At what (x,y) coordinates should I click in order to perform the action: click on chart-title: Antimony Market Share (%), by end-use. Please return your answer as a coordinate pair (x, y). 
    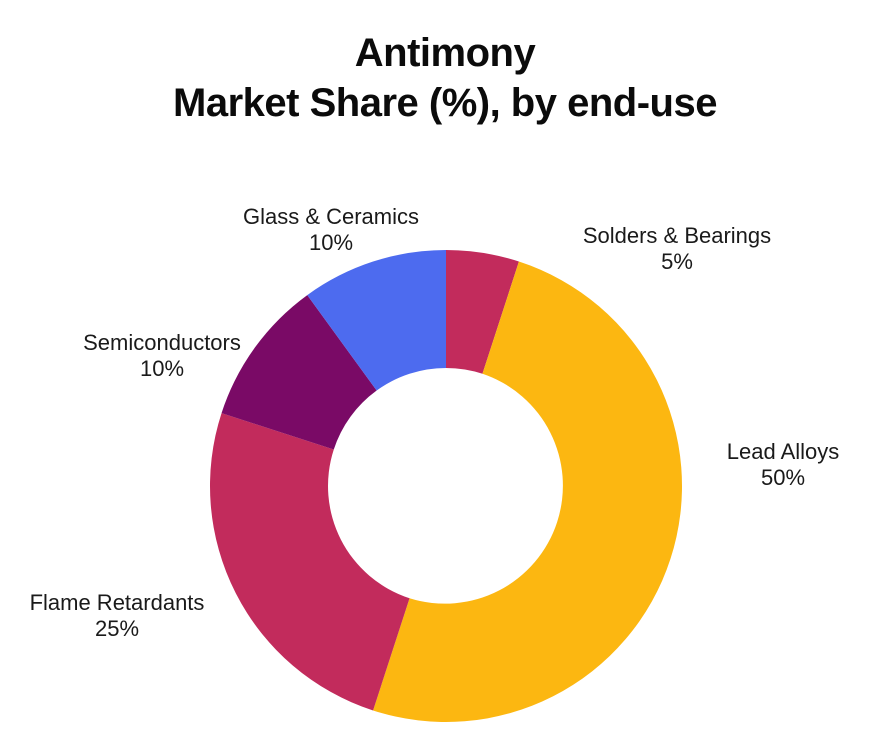
    Looking at the image, I should click on (445, 78).